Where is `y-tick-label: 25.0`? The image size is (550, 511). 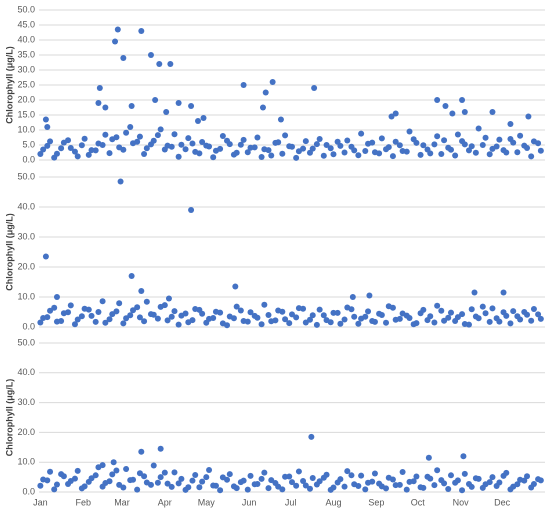 y-tick-label: 25.0 is located at coordinates (26, 84).